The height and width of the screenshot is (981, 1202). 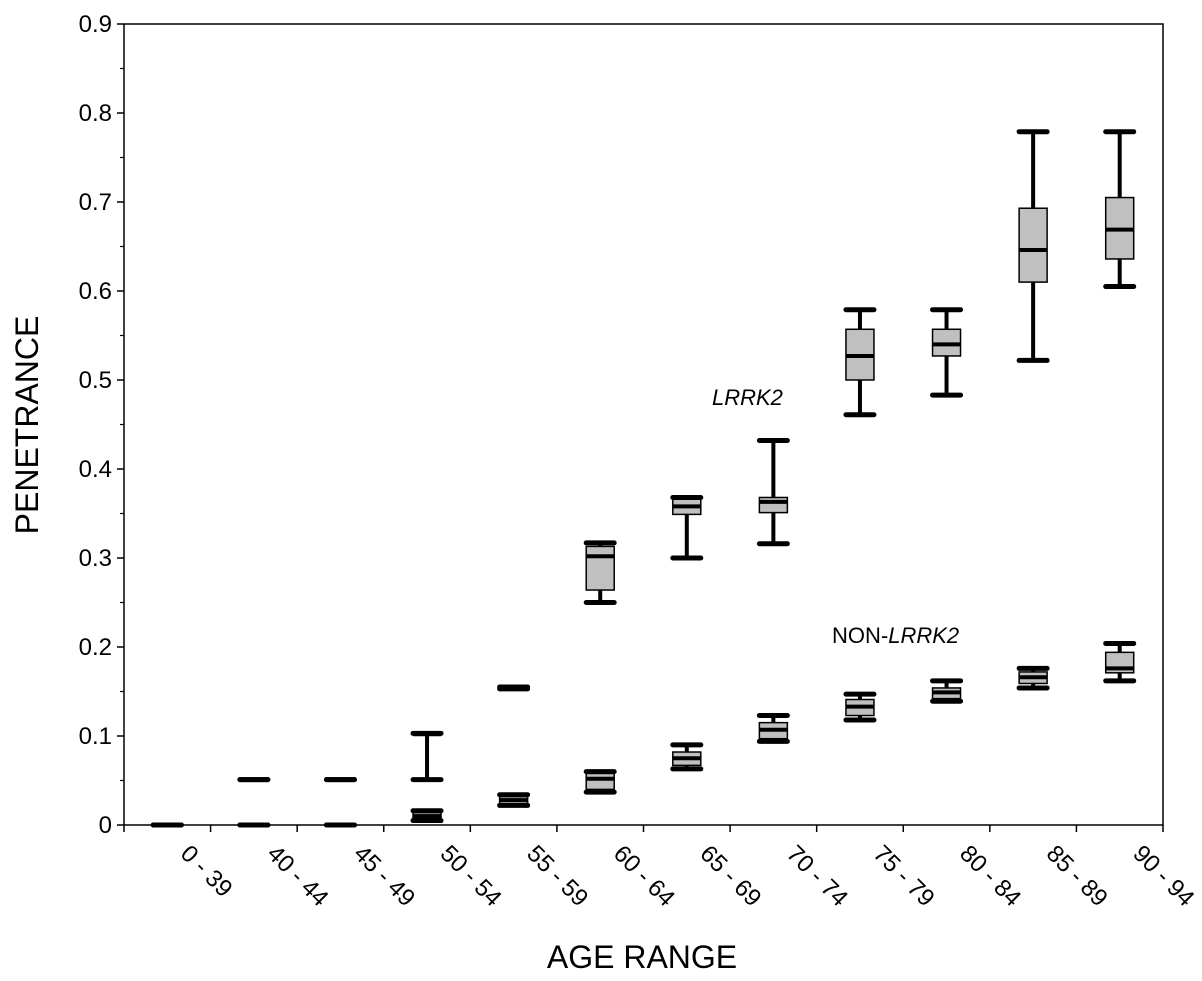 What do you see at coordinates (923, 635) in the screenshot?
I see `series-label-non-italic: LRRK2` at bounding box center [923, 635].